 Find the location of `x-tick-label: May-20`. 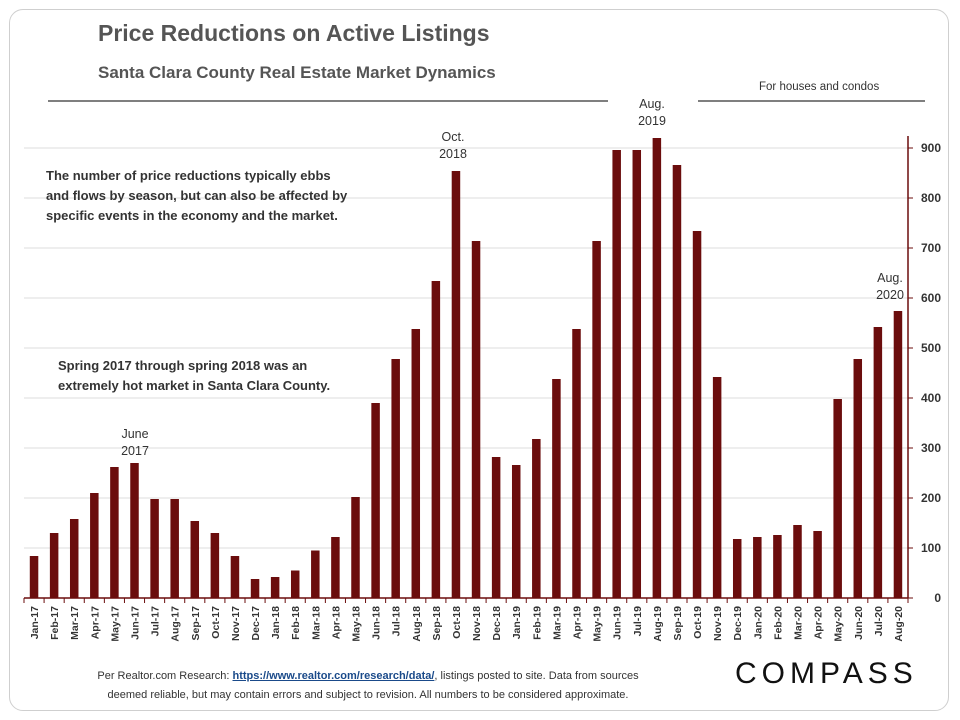

x-tick-label: May-20 is located at coordinates (839, 624).